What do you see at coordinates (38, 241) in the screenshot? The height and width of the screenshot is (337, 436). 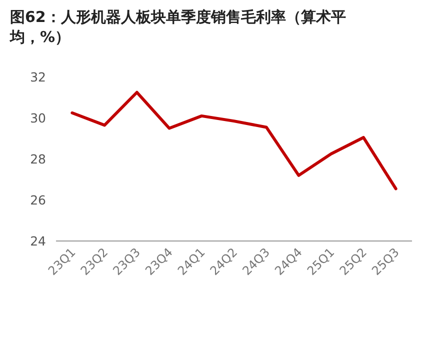 I see `y-tick-label: 24` at bounding box center [38, 241].